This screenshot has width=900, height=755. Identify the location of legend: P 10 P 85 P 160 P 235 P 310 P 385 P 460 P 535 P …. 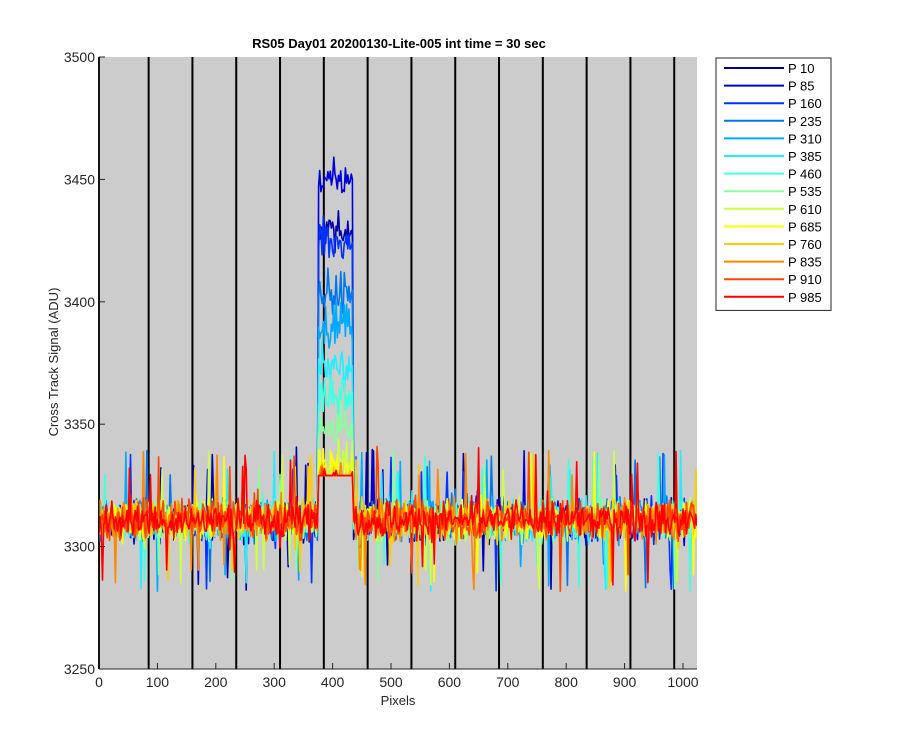
(773, 184).